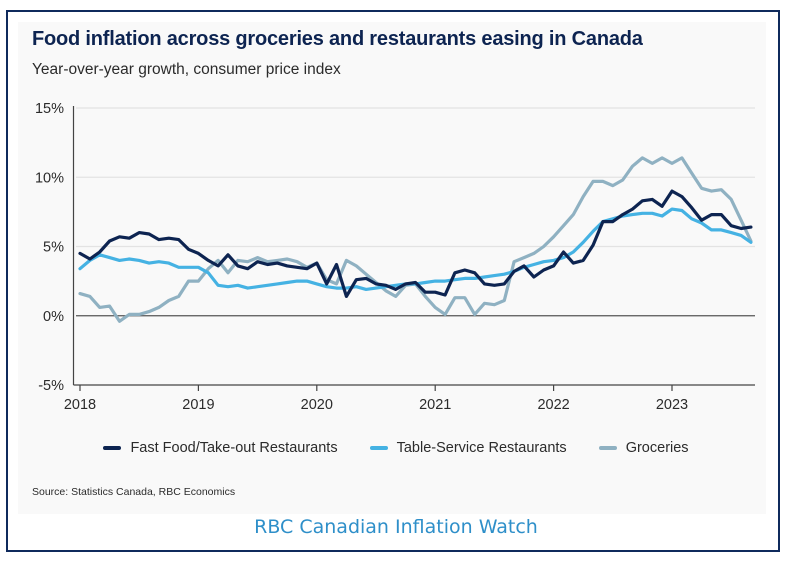  Describe the element at coordinates (134, 492) in the screenshot. I see `source-note: Source: Statistics Canada, RBC Economics` at that location.